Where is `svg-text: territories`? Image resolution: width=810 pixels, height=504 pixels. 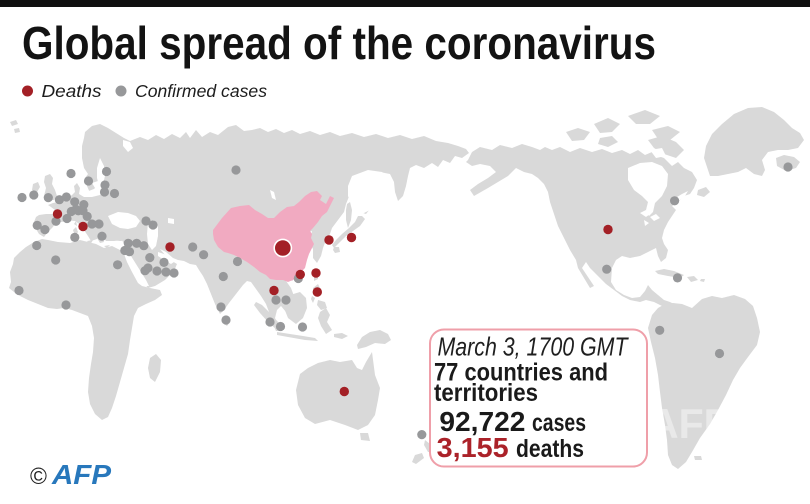
svg-text: territories is located at coordinates (486, 393).